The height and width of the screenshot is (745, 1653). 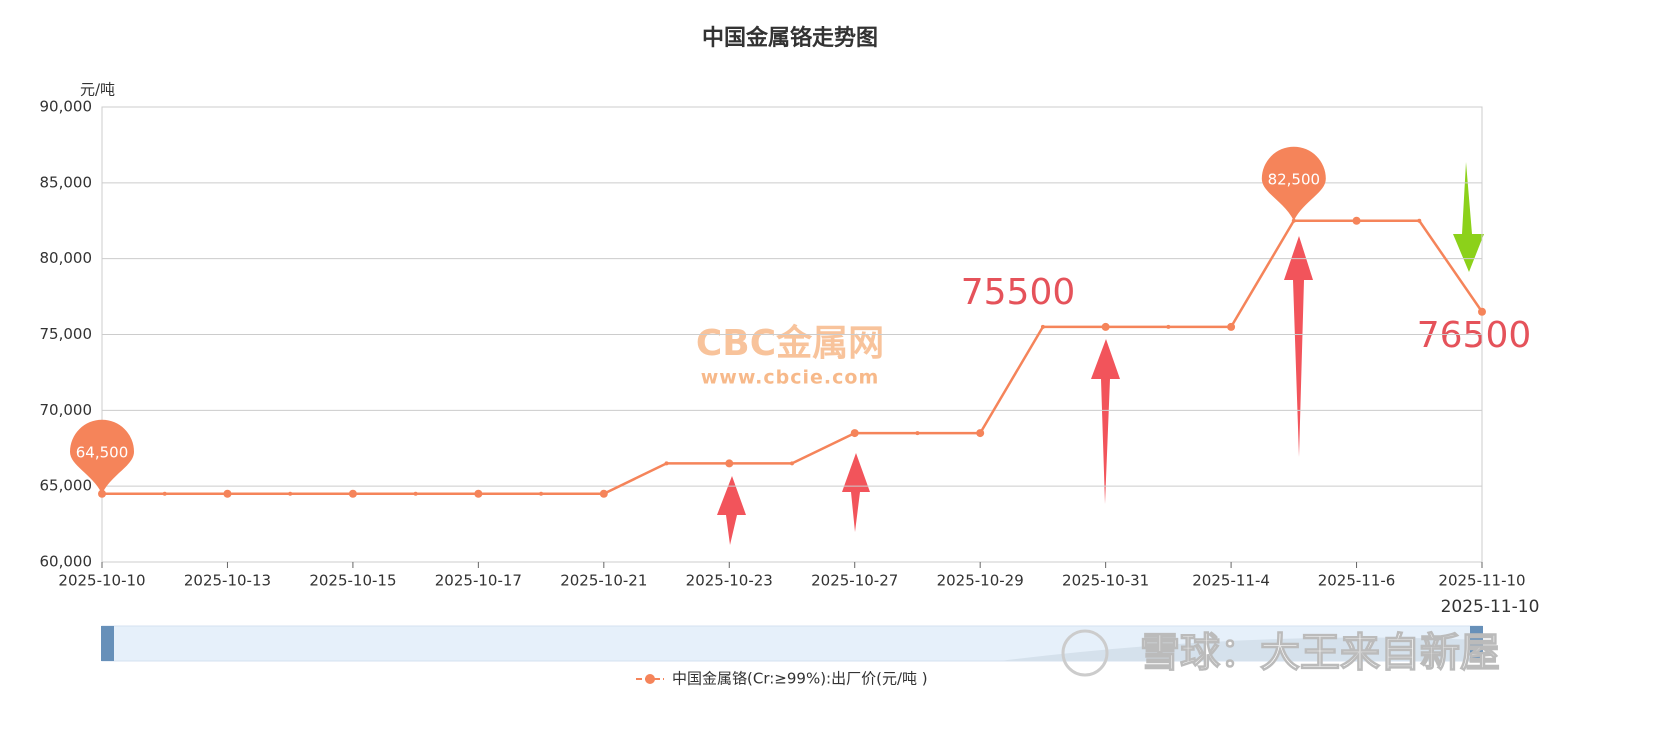 I want to click on x-tick-label: 2025-10-10, so click(x=101, y=581).